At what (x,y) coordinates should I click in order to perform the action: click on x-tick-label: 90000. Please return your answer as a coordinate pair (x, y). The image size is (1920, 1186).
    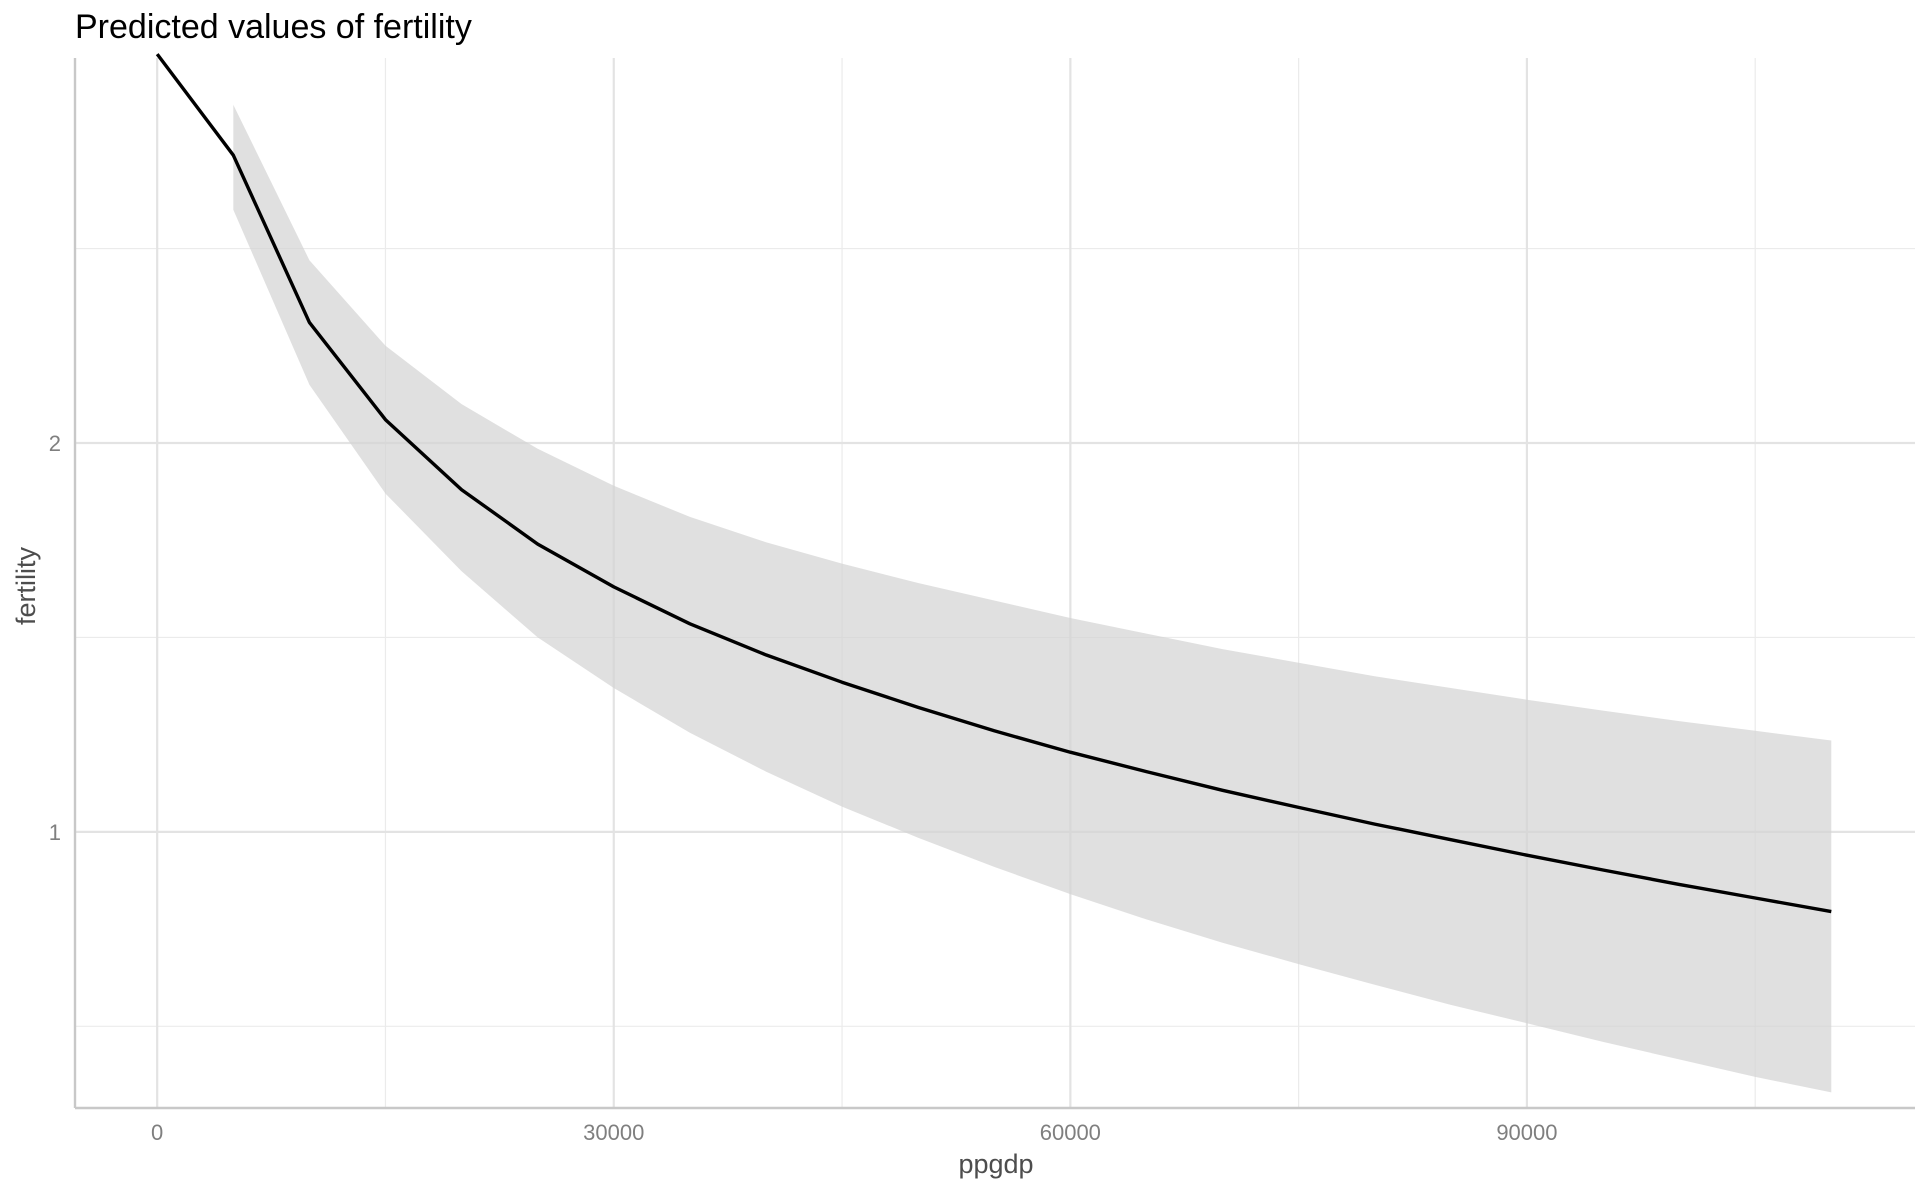
    Looking at the image, I should click on (1526, 1132).